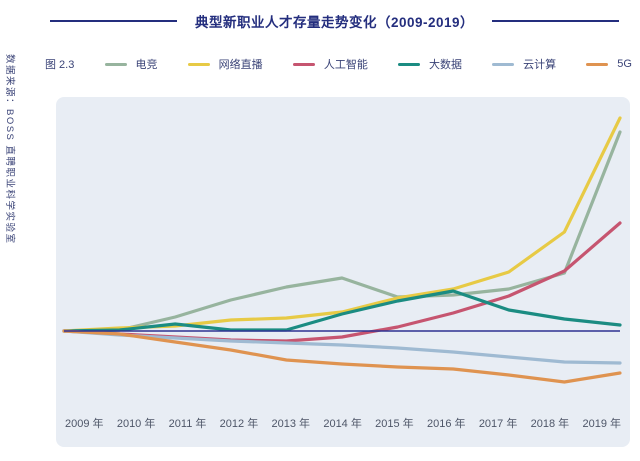  I want to click on x-axis-label: 2019 年, so click(601, 424).